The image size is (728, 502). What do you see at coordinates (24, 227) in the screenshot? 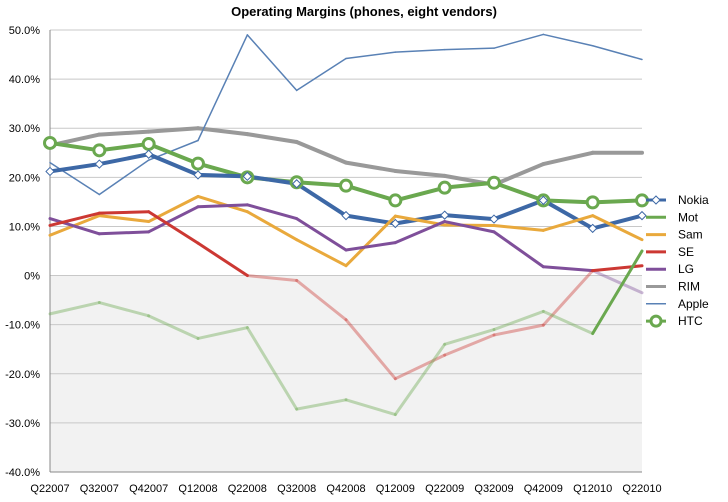
I see `y-tick-label: 10.0%` at bounding box center [24, 227].